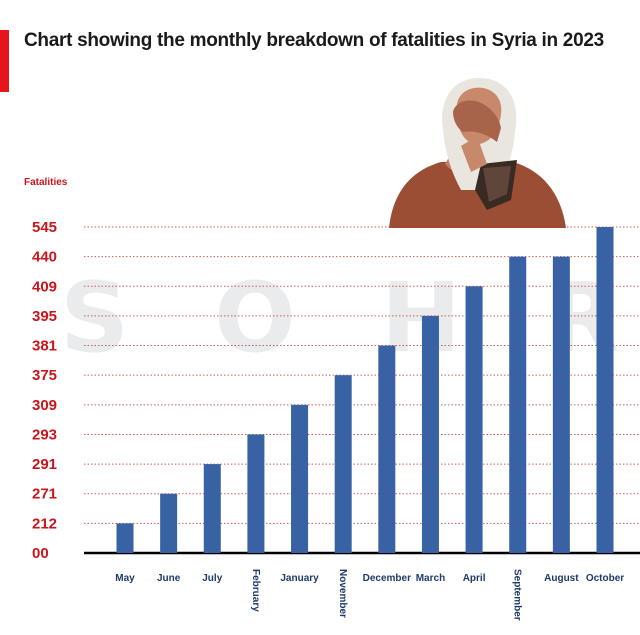 The height and width of the screenshot is (635, 640). I want to click on bar-march, so click(430, 434).